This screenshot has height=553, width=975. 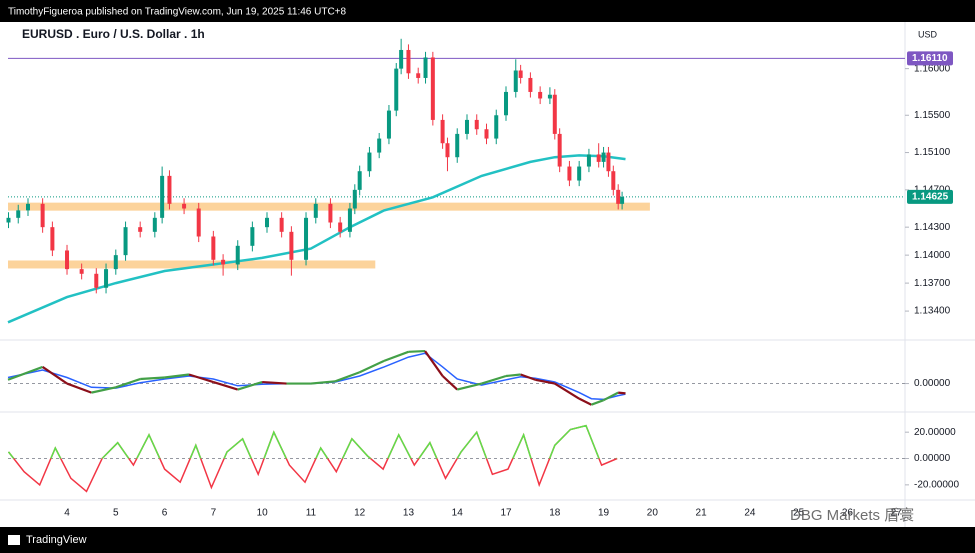 I want to click on chart-title: EURUSD . Euro / U.S. Dollar . 1h, so click(x=113, y=34).